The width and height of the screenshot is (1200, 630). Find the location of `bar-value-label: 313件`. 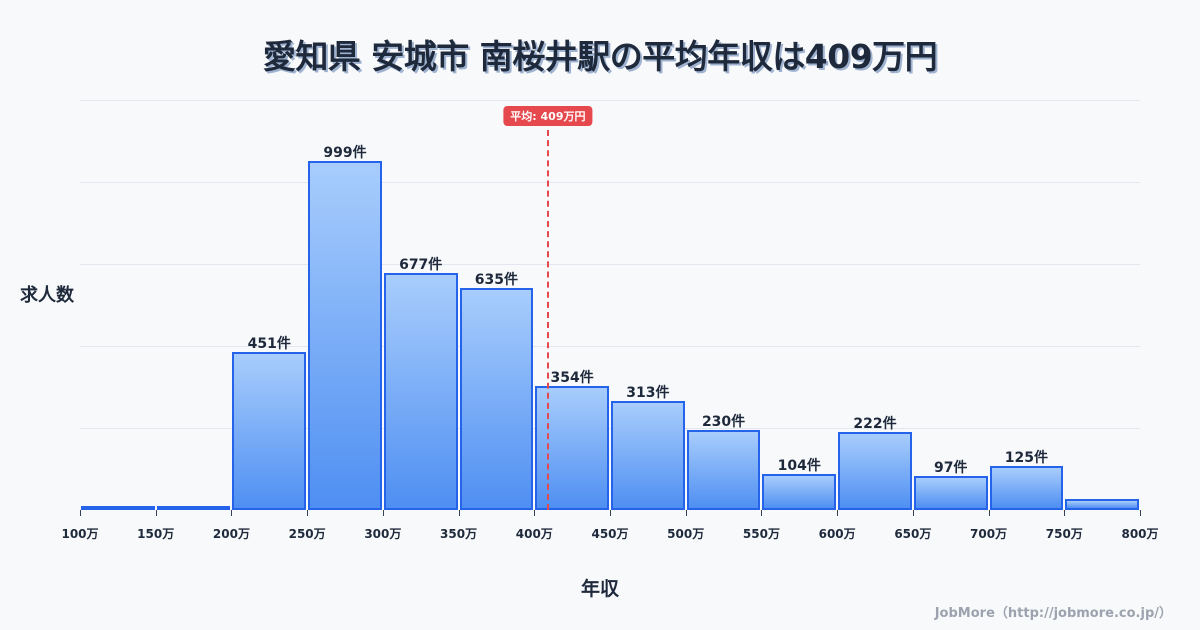

bar-value-label: 313件 is located at coordinates (648, 393).